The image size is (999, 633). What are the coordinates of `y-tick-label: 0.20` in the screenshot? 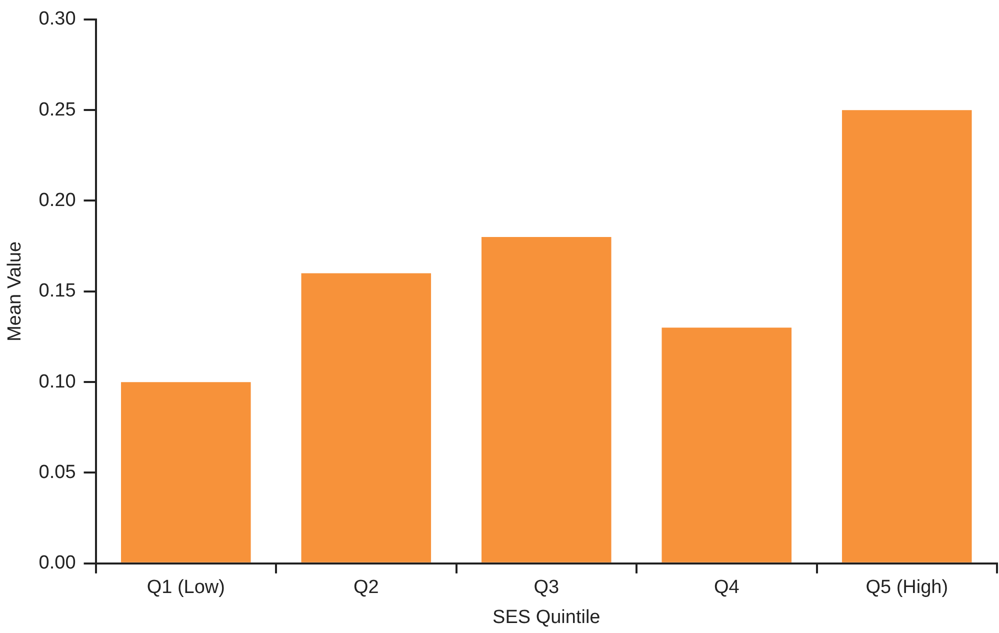 It's located at (57, 200).